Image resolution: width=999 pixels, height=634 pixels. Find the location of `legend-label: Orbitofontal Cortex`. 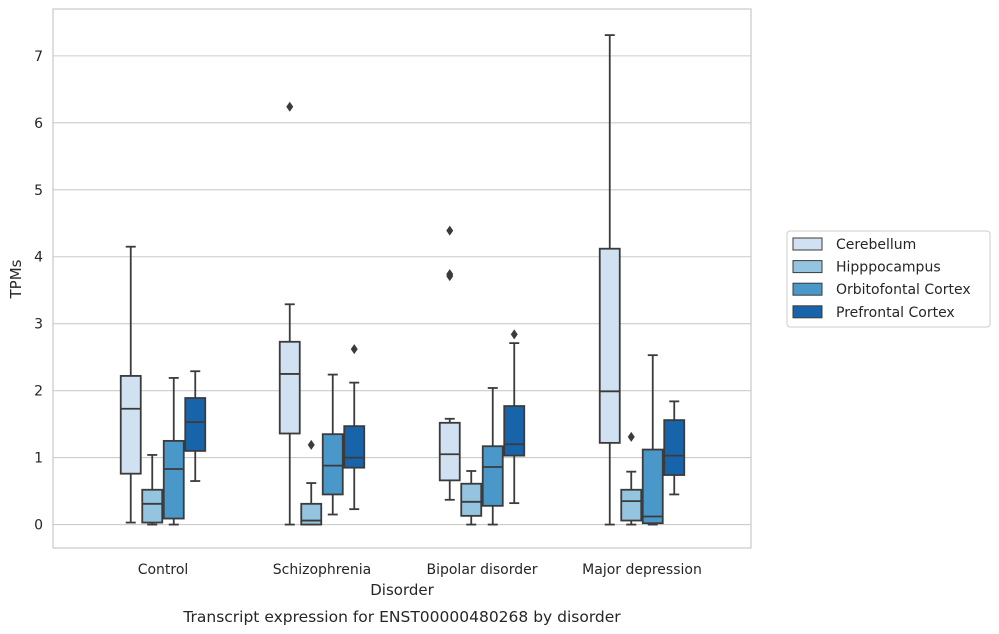

legend-label: Orbitofontal Cortex is located at coordinates (903, 290).